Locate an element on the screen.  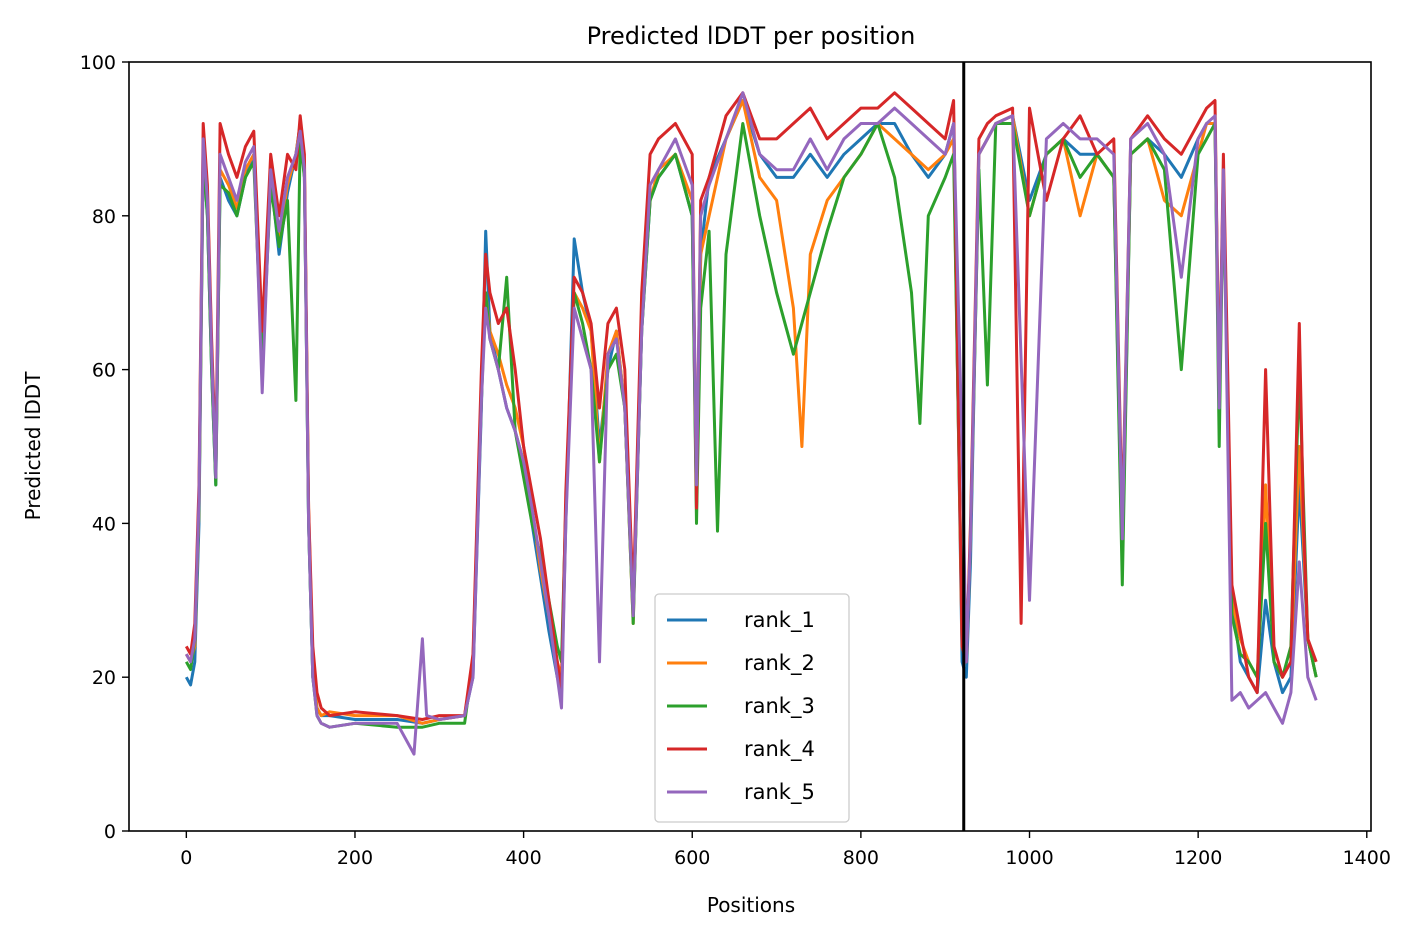
legend-box is located at coordinates (752, 708).